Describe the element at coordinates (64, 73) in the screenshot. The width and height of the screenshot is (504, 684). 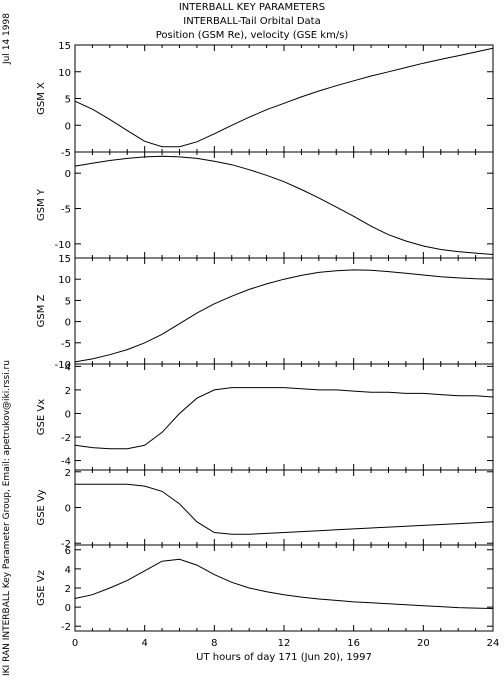
I see `y-tick-label-gsm-x: 10` at that location.